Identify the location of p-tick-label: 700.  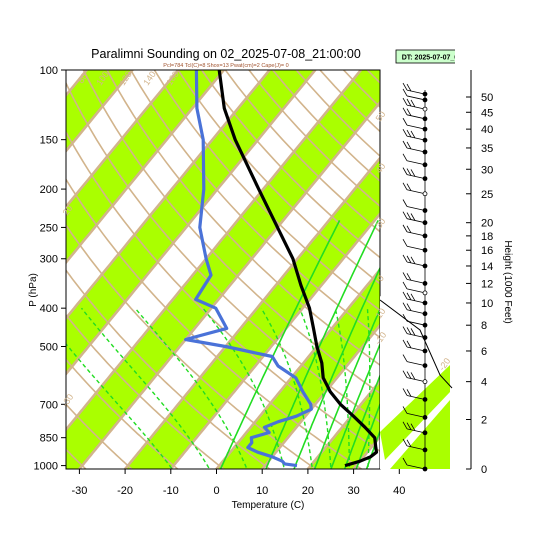
(49, 405).